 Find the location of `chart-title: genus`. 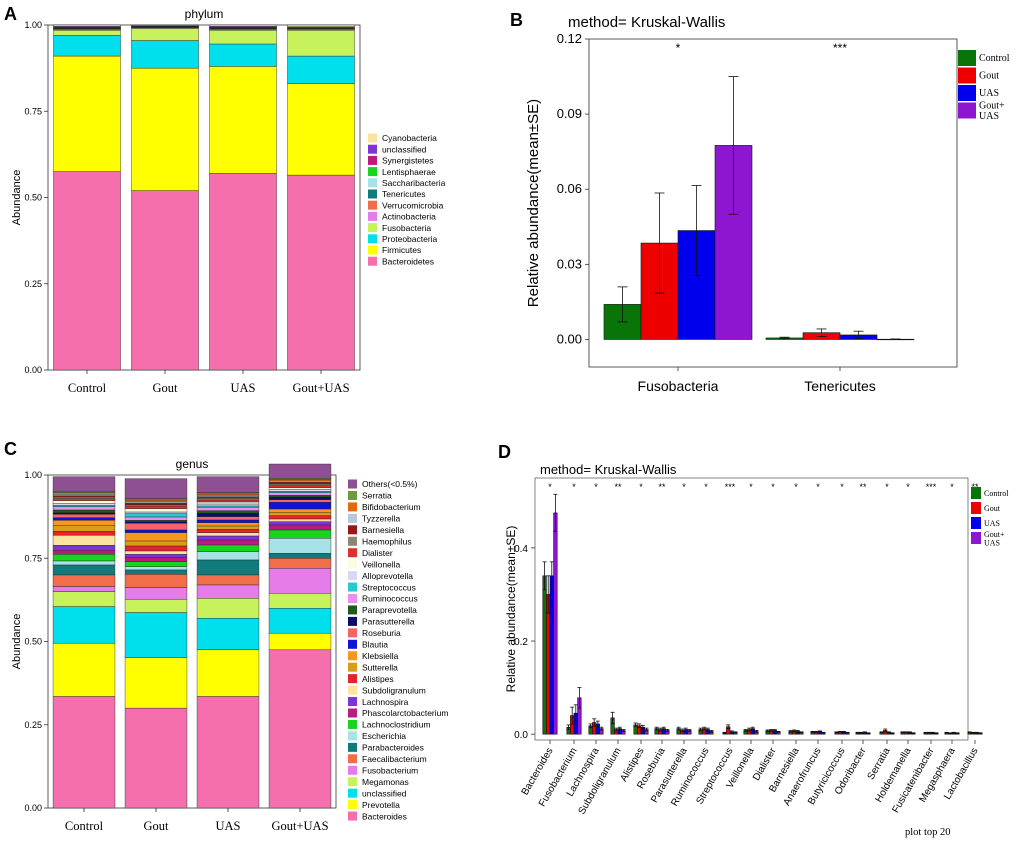

chart-title: genus is located at coordinates (192, 464).